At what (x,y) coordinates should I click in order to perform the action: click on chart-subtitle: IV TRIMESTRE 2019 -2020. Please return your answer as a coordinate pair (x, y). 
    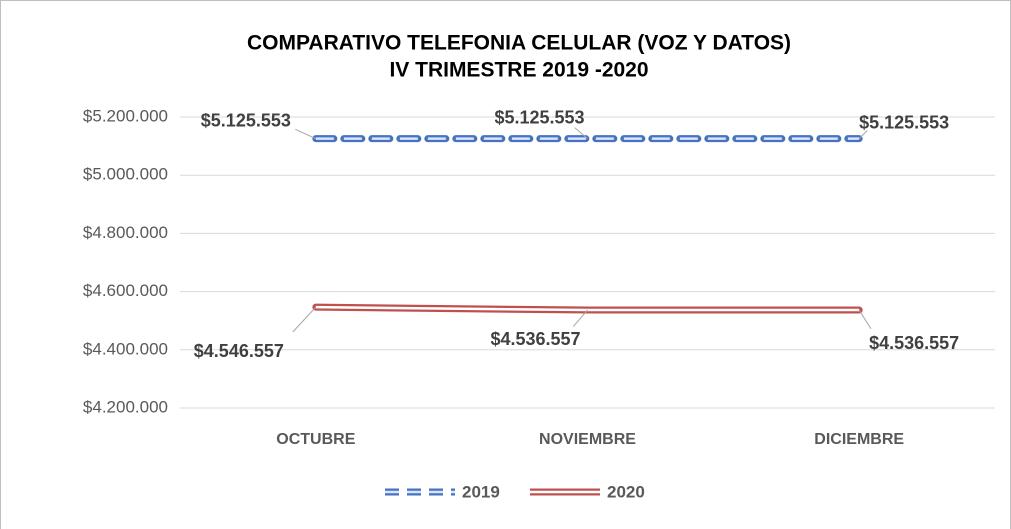
    Looking at the image, I should click on (518, 70).